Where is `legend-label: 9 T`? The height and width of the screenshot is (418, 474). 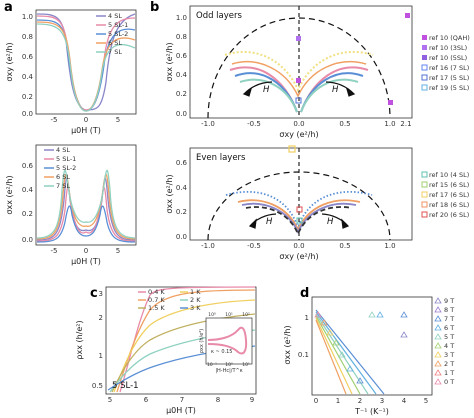
legend-label: 9 T is located at coordinates (449, 301).